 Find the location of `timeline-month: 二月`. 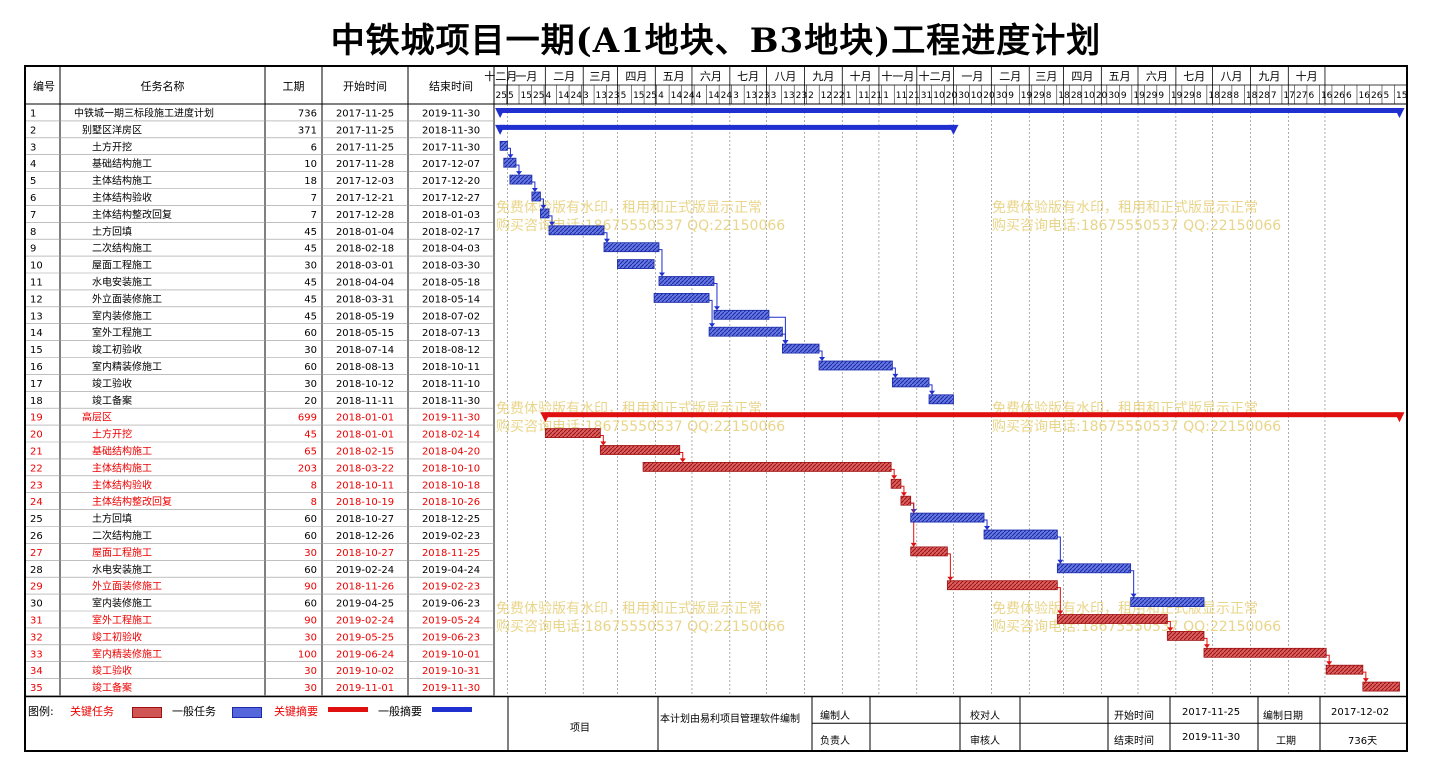

timeline-month: 二月 is located at coordinates (1010, 76).